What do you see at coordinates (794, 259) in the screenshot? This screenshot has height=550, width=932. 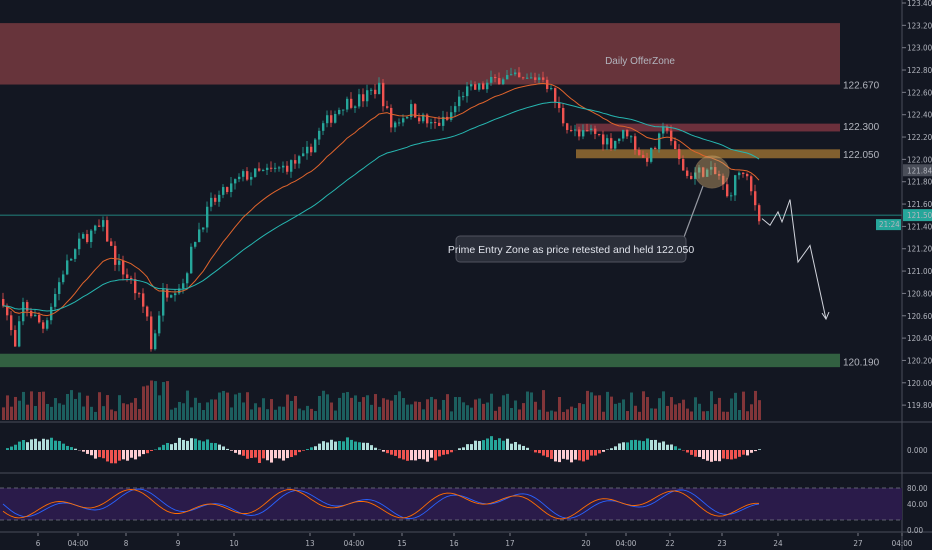 I see `forecast-path` at bounding box center [794, 259].